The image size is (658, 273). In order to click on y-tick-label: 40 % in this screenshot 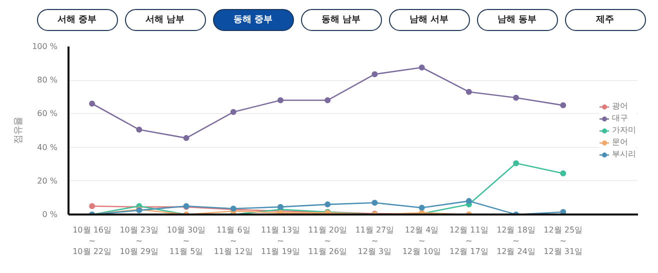, I will do `click(47, 147)`.